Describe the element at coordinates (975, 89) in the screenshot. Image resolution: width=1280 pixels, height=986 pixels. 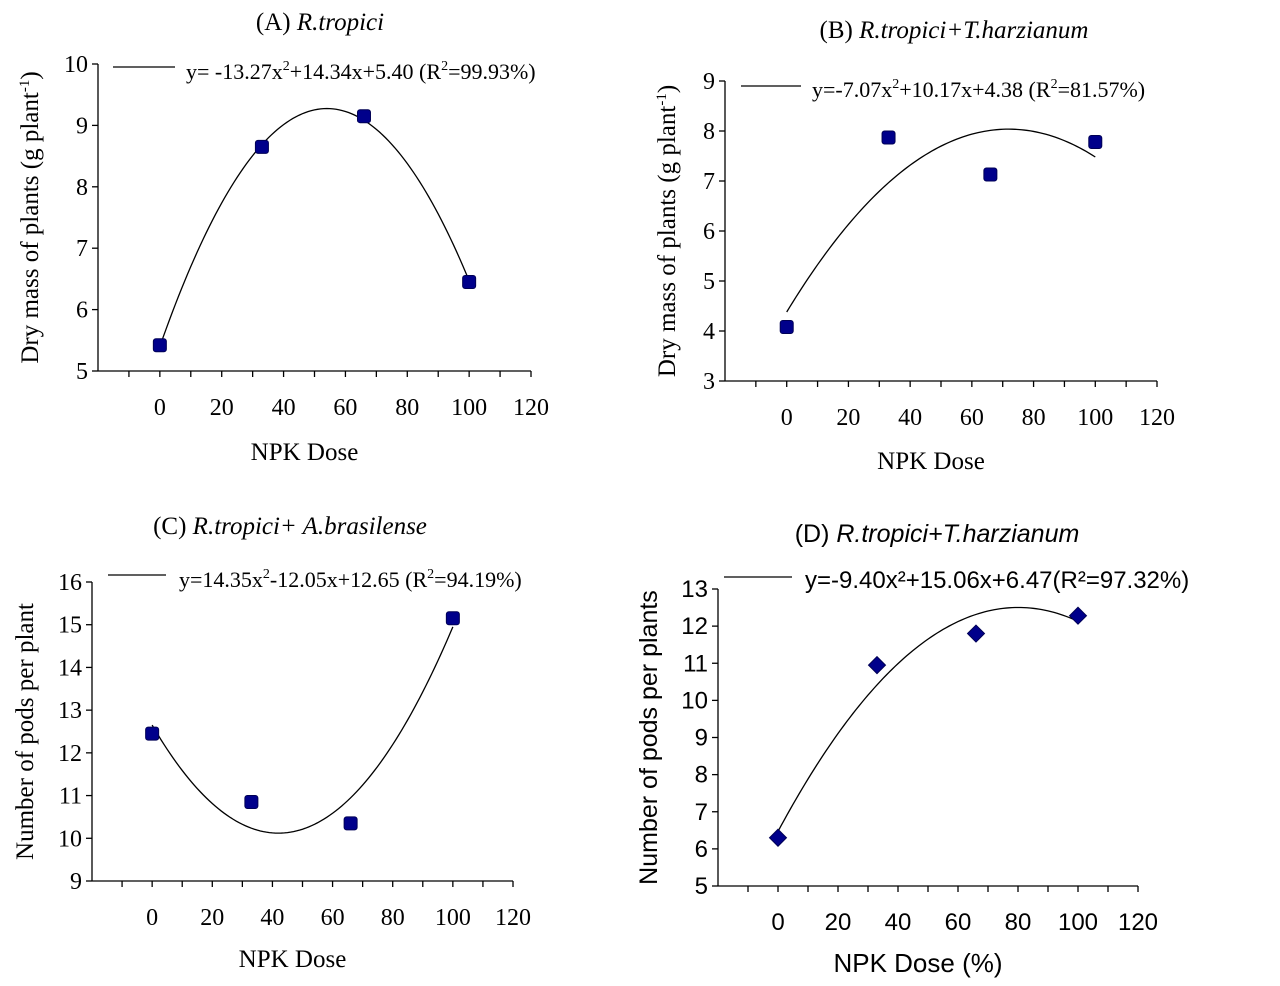
I see `legend-eq-part: +10.17x+4.38 (R` at that location.